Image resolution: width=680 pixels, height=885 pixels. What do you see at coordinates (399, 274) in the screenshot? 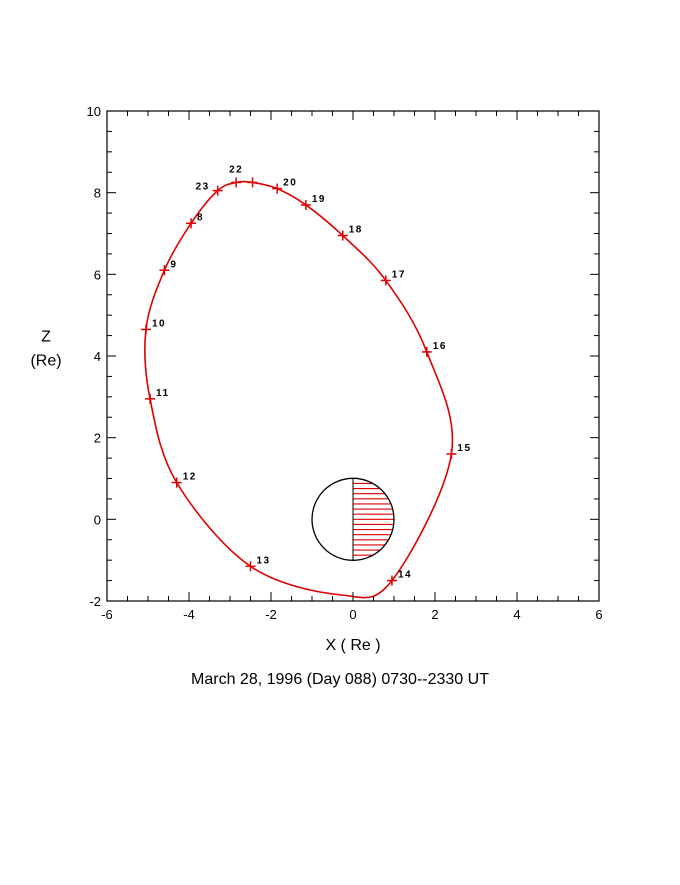
I see `hour-label-17: 17` at bounding box center [399, 274].